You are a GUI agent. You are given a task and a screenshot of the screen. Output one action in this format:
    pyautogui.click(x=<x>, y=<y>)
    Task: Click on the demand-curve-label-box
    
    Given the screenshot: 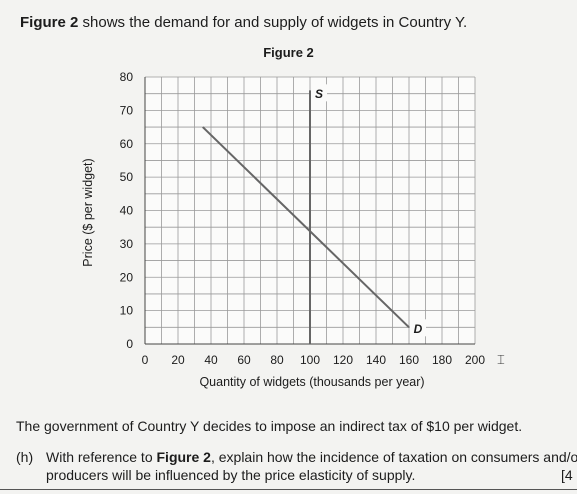 What is the action you would take?
    pyautogui.click(x=418, y=328)
    